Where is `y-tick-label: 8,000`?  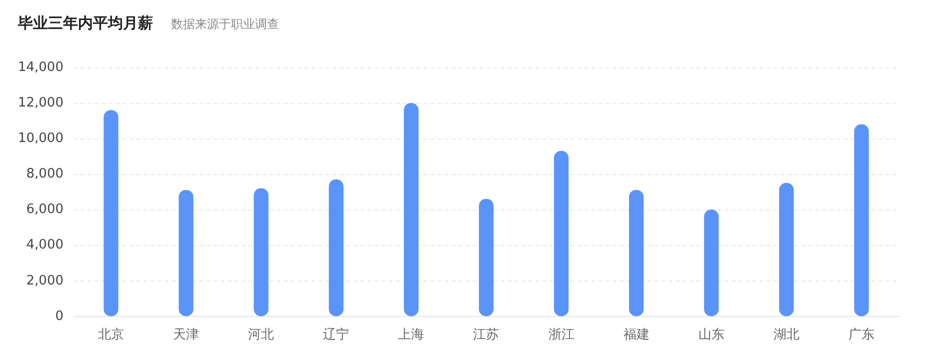
y-tick-label: 8,000 is located at coordinates (45, 174).